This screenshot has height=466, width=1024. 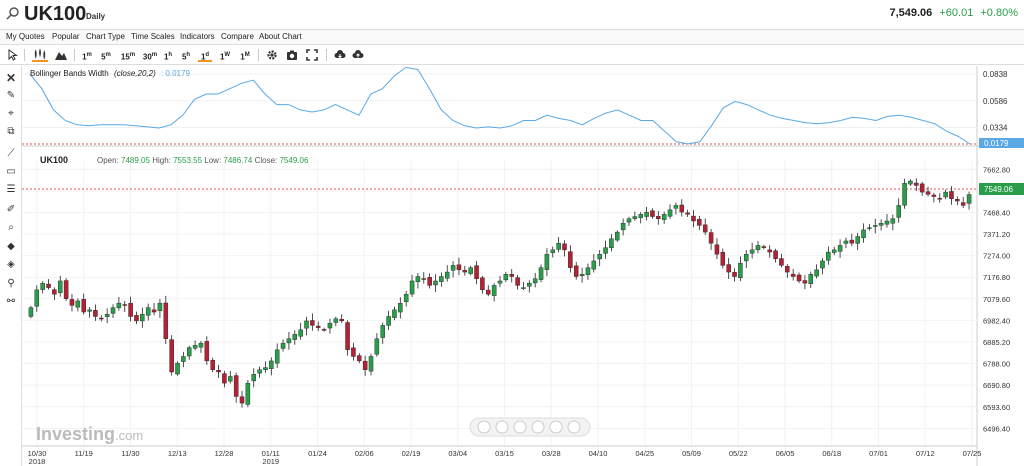 What do you see at coordinates (520, 427) in the screenshot?
I see `zoom-out-icon` at bounding box center [520, 427].